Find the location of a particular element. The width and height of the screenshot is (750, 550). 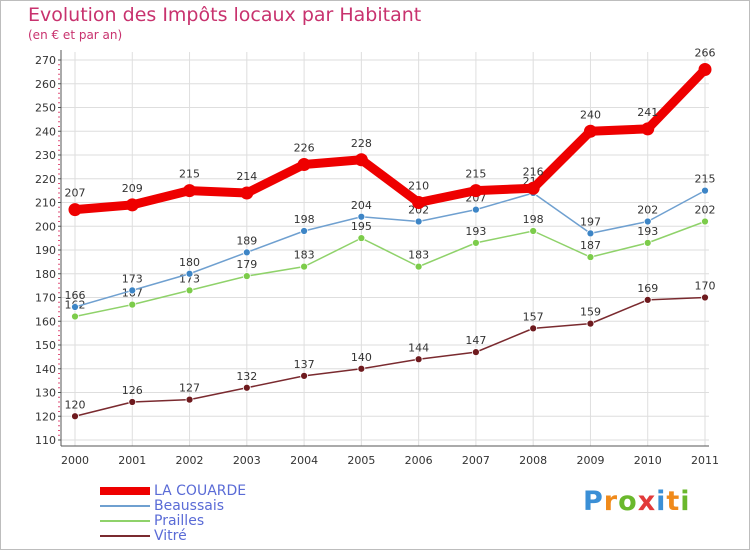

data-label: 126 is located at coordinates (132, 390).